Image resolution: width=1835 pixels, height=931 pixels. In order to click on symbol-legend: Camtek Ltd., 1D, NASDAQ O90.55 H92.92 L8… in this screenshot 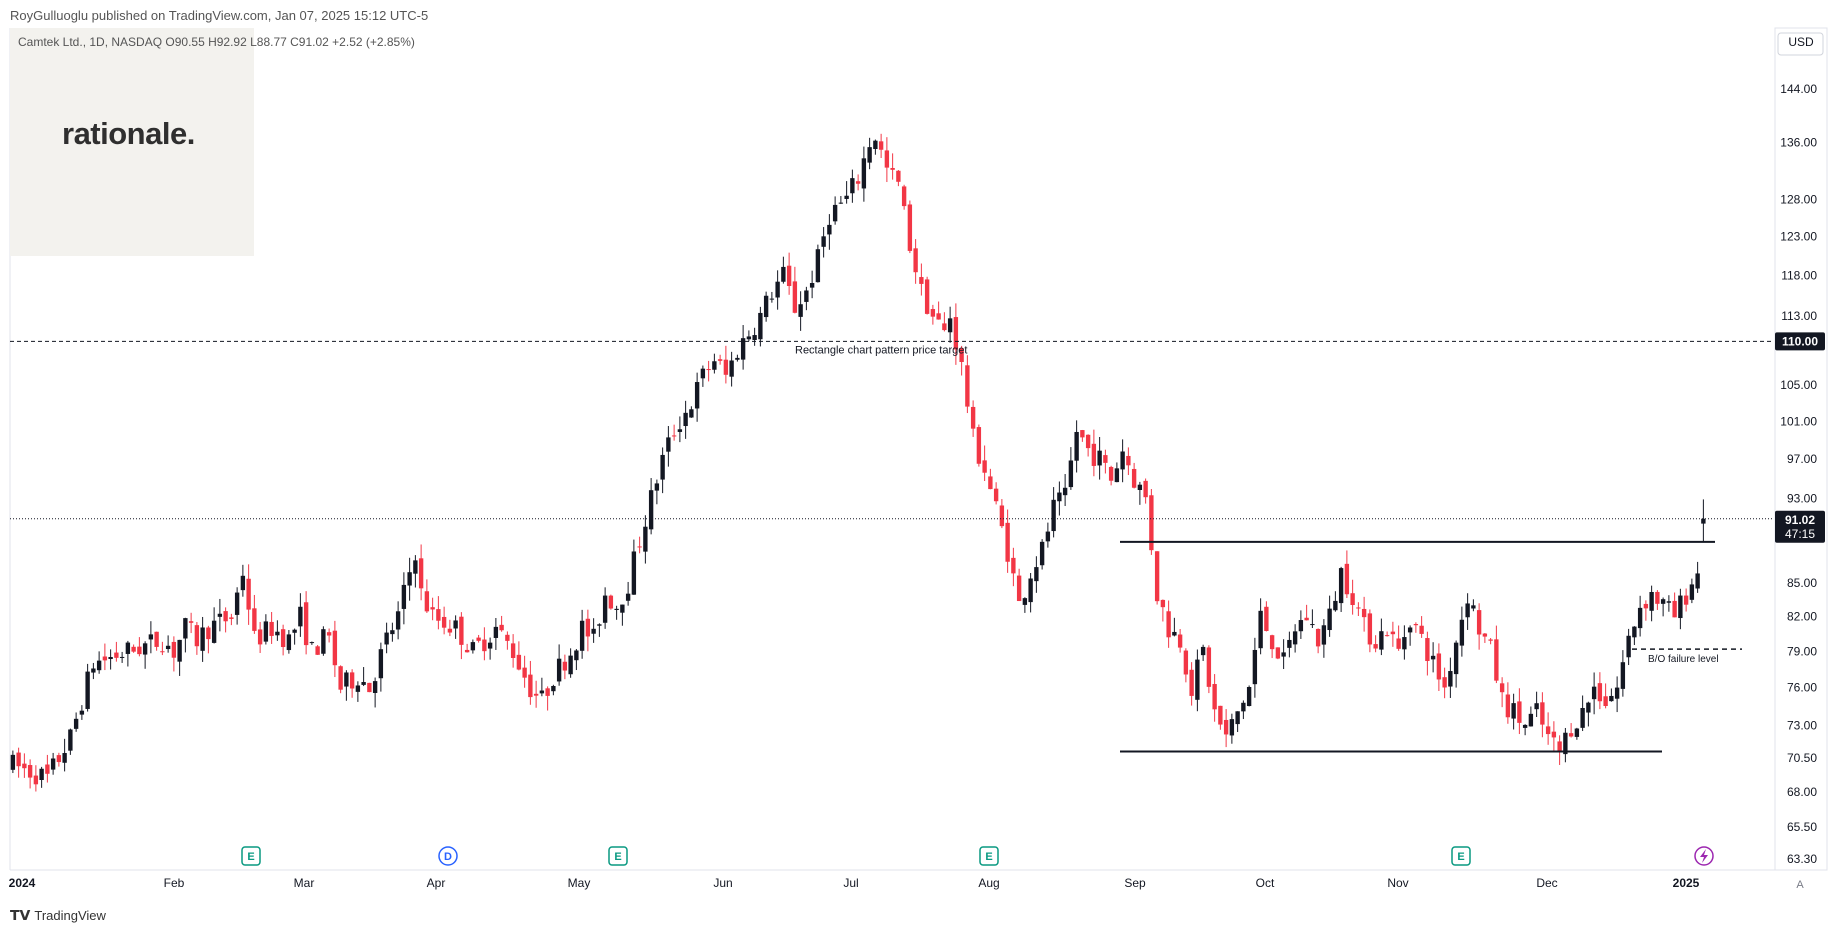, I will do `click(216, 42)`.